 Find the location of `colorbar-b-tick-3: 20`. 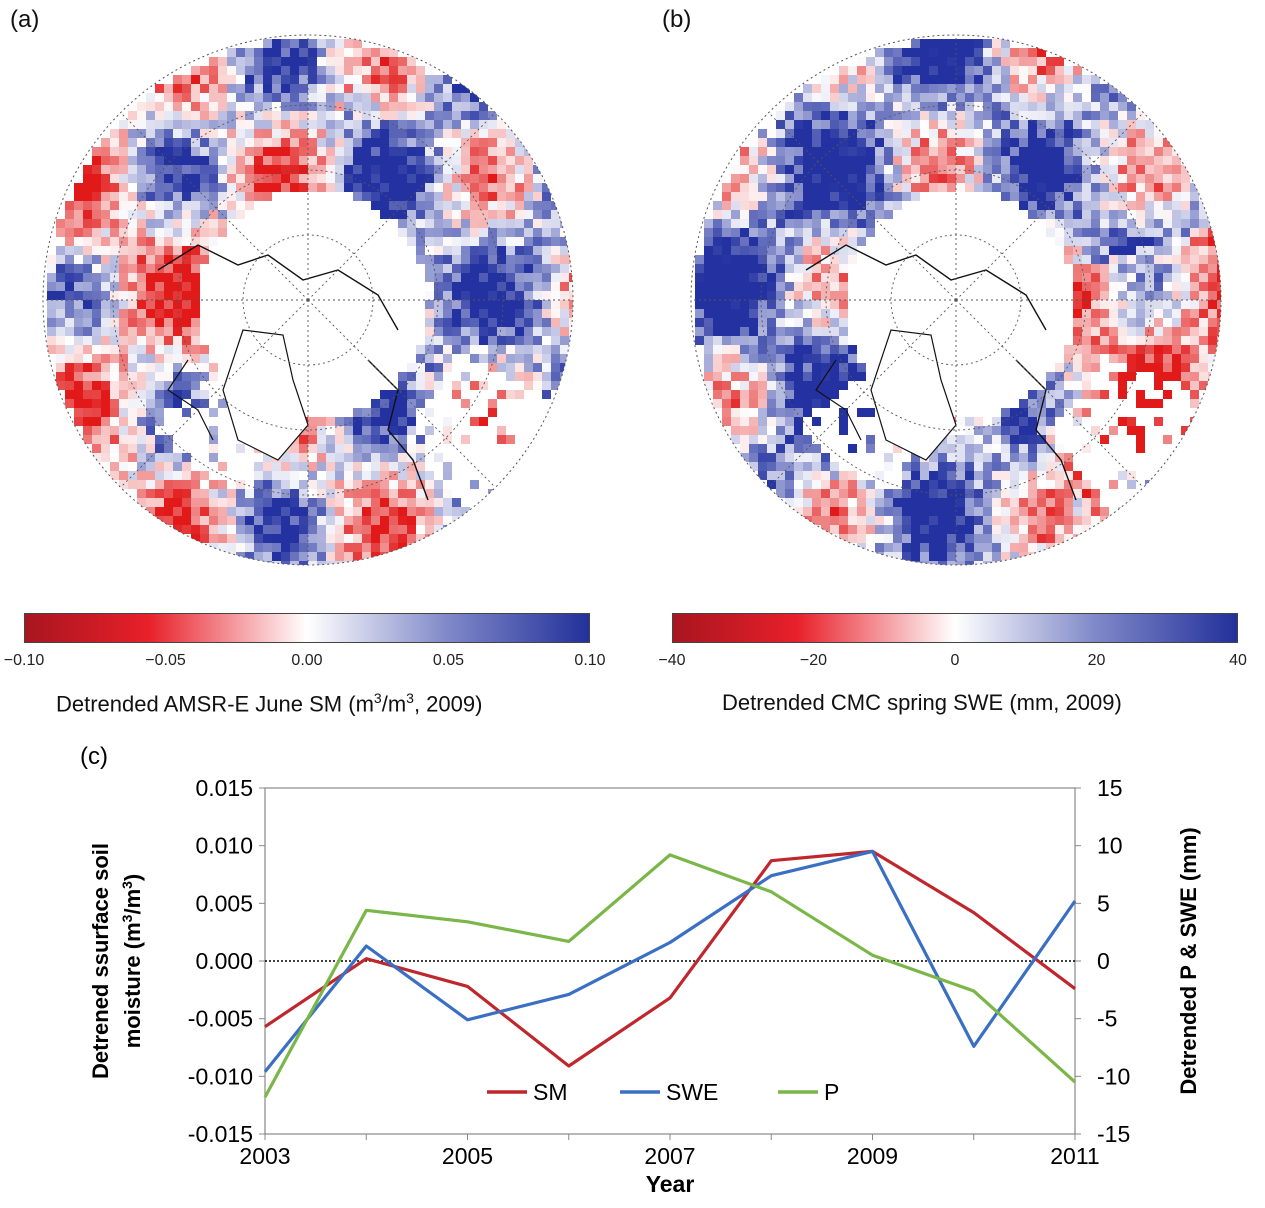

colorbar-b-tick-3: 20 is located at coordinates (1096, 660).